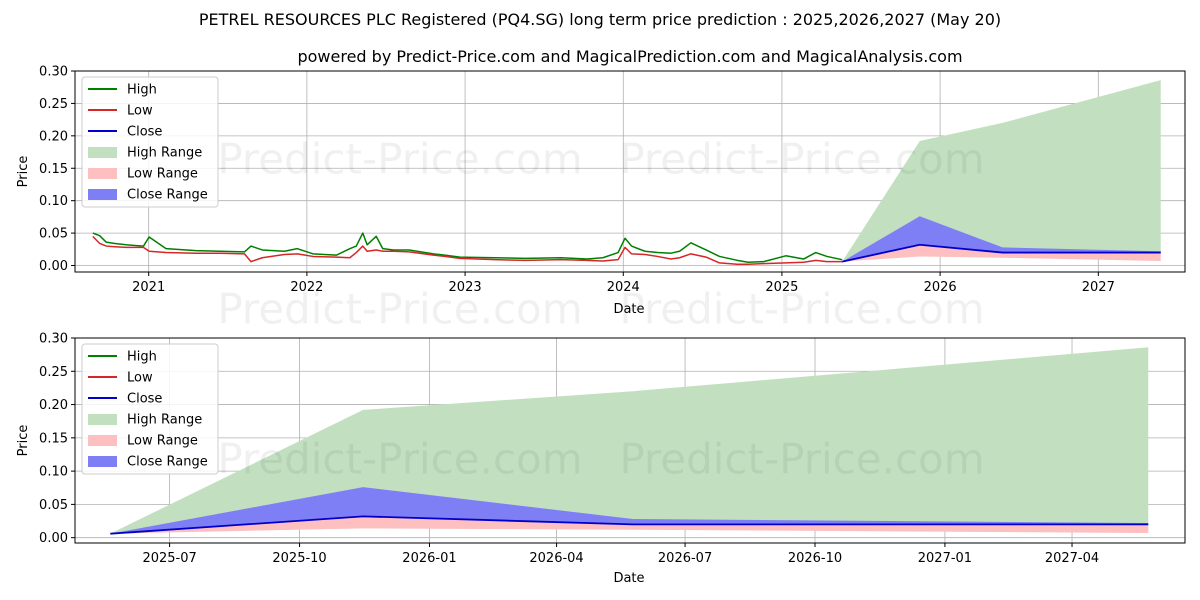 The image size is (1200, 600). Describe the element at coordinates (1001, 171) in the screenshot. I see `high-range-area` at that location.